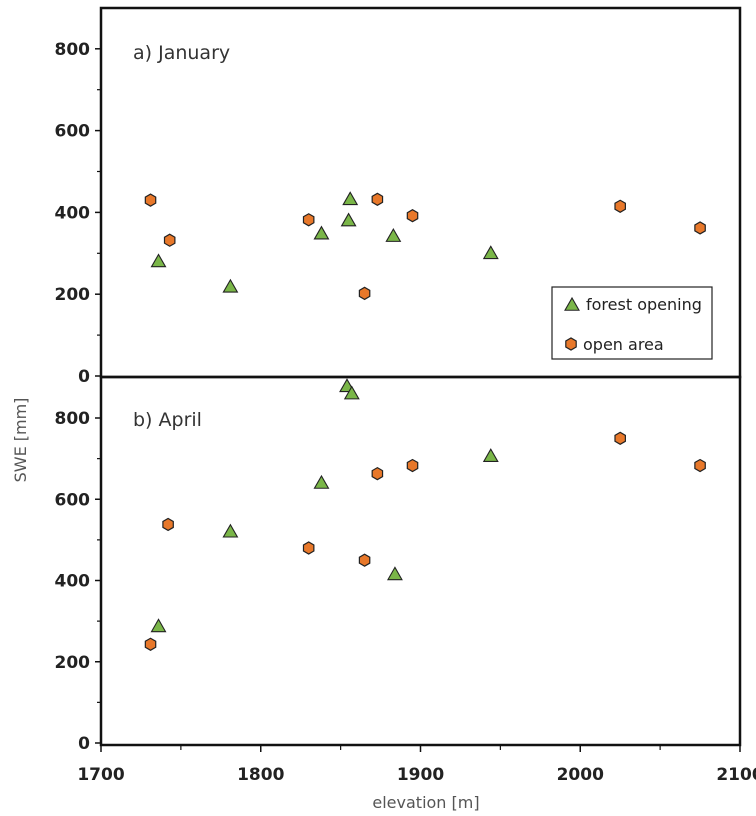 This screenshot has width=756, height=816. I want to click on legend-hexagon, so click(571, 344).